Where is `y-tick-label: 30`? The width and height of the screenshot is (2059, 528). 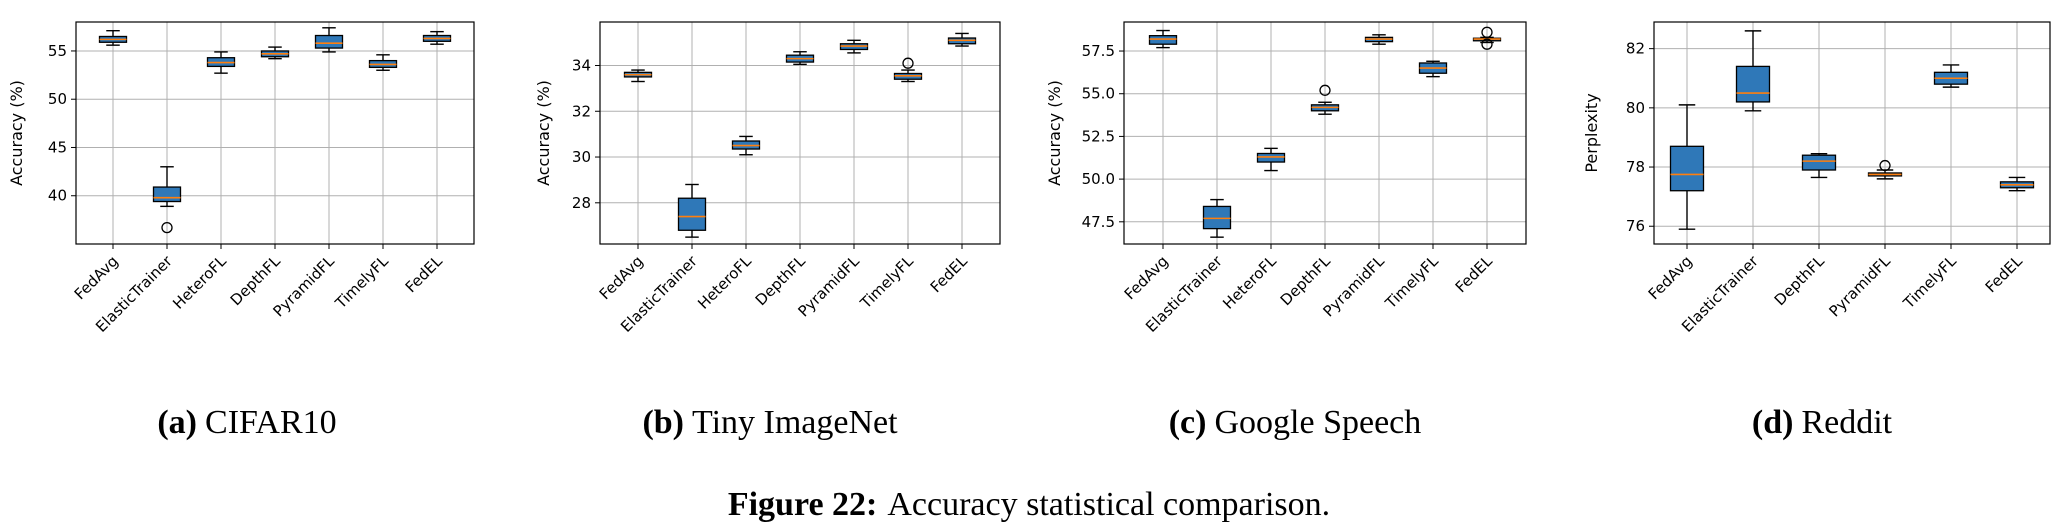 y-tick-label: 30 is located at coordinates (581, 157).